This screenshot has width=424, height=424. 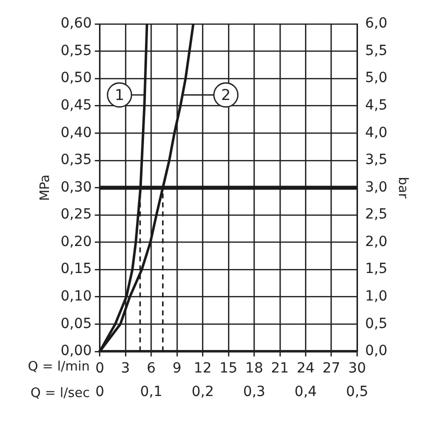 I want to click on y-tick-label: 0,25, so click(x=76, y=214).